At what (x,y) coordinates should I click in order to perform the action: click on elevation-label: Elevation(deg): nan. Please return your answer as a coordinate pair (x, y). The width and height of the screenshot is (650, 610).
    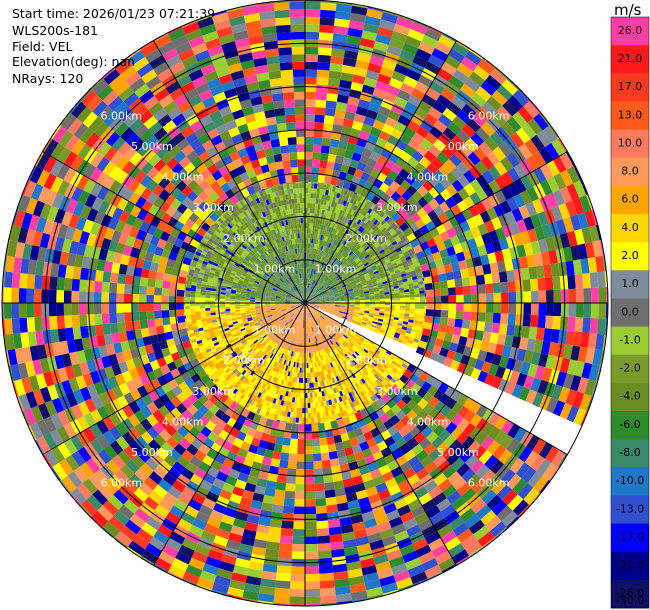
    Looking at the image, I should click on (74, 61).